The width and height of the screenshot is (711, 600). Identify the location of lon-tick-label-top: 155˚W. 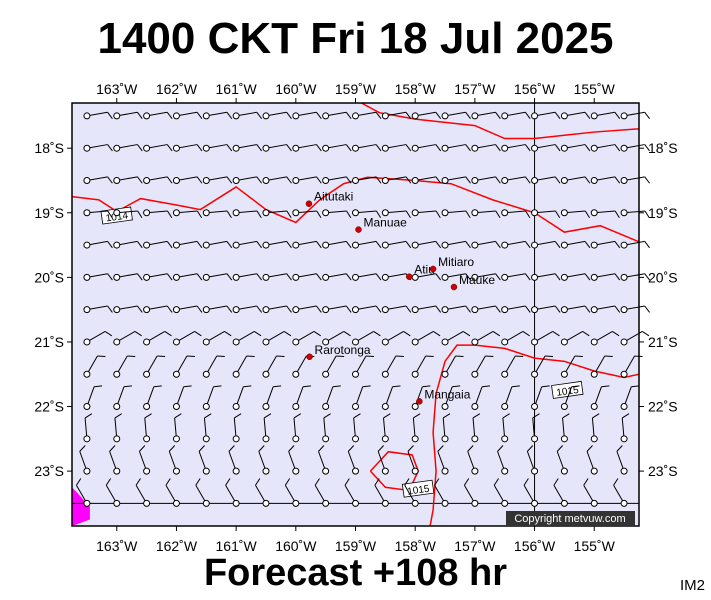
(595, 89).